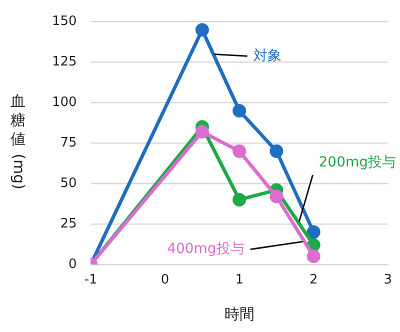 The image size is (400, 332). What do you see at coordinates (165, 280) in the screenshot?
I see `x-tick-label: 0` at bounding box center [165, 280].